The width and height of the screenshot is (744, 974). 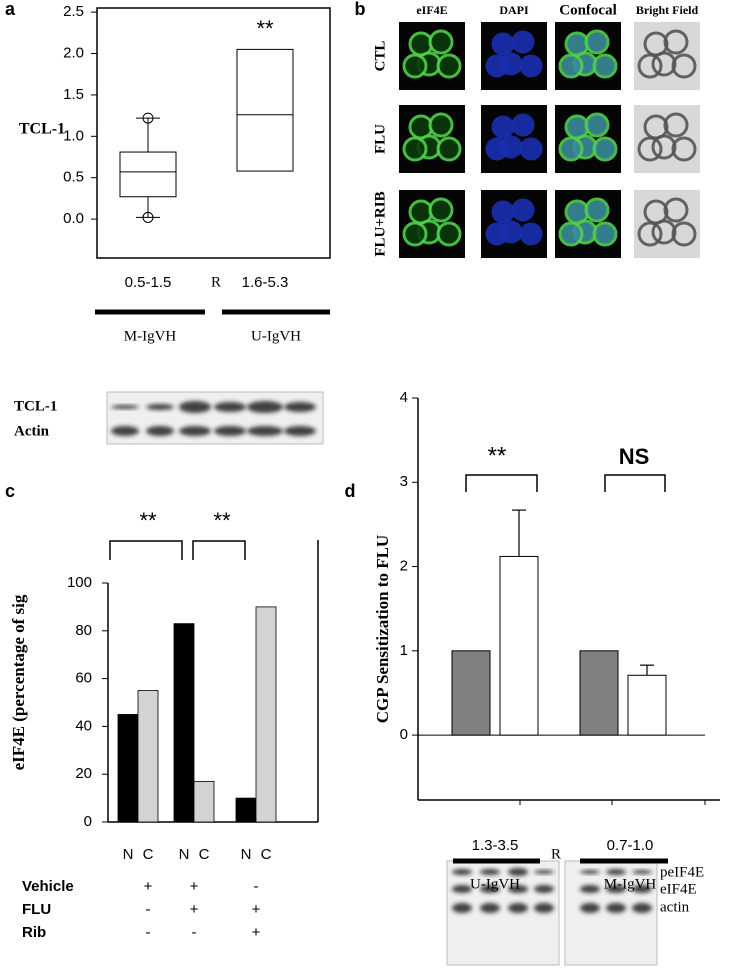 I want to click on x-tick-label: 1.6-5.3, so click(x=265, y=282).